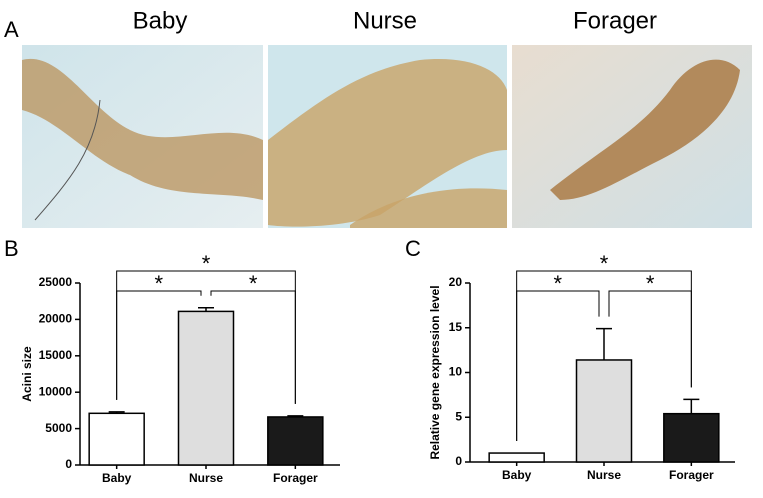 The height and width of the screenshot is (498, 763). What do you see at coordinates (27, 374) in the screenshot?
I see `y-axis-label: Acini size` at bounding box center [27, 374].